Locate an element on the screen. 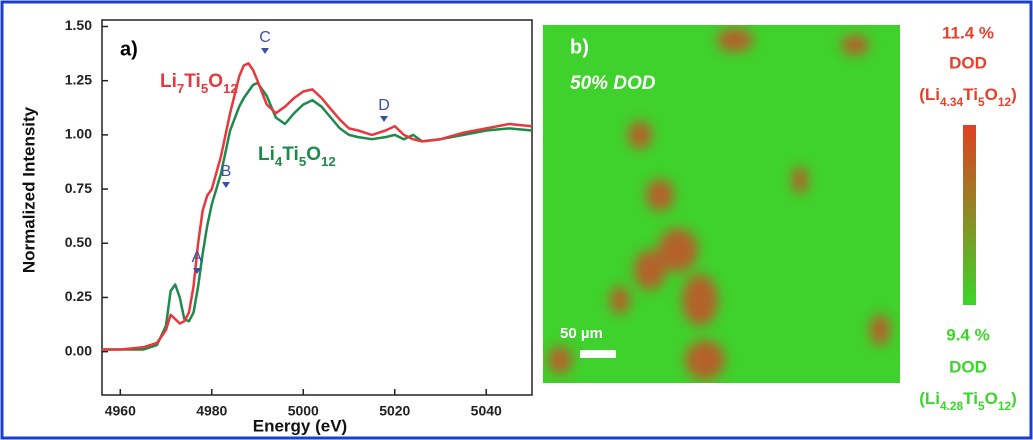 This screenshot has width=1033, height=440. y-tick-label: 1.50 is located at coordinates (78, 25).